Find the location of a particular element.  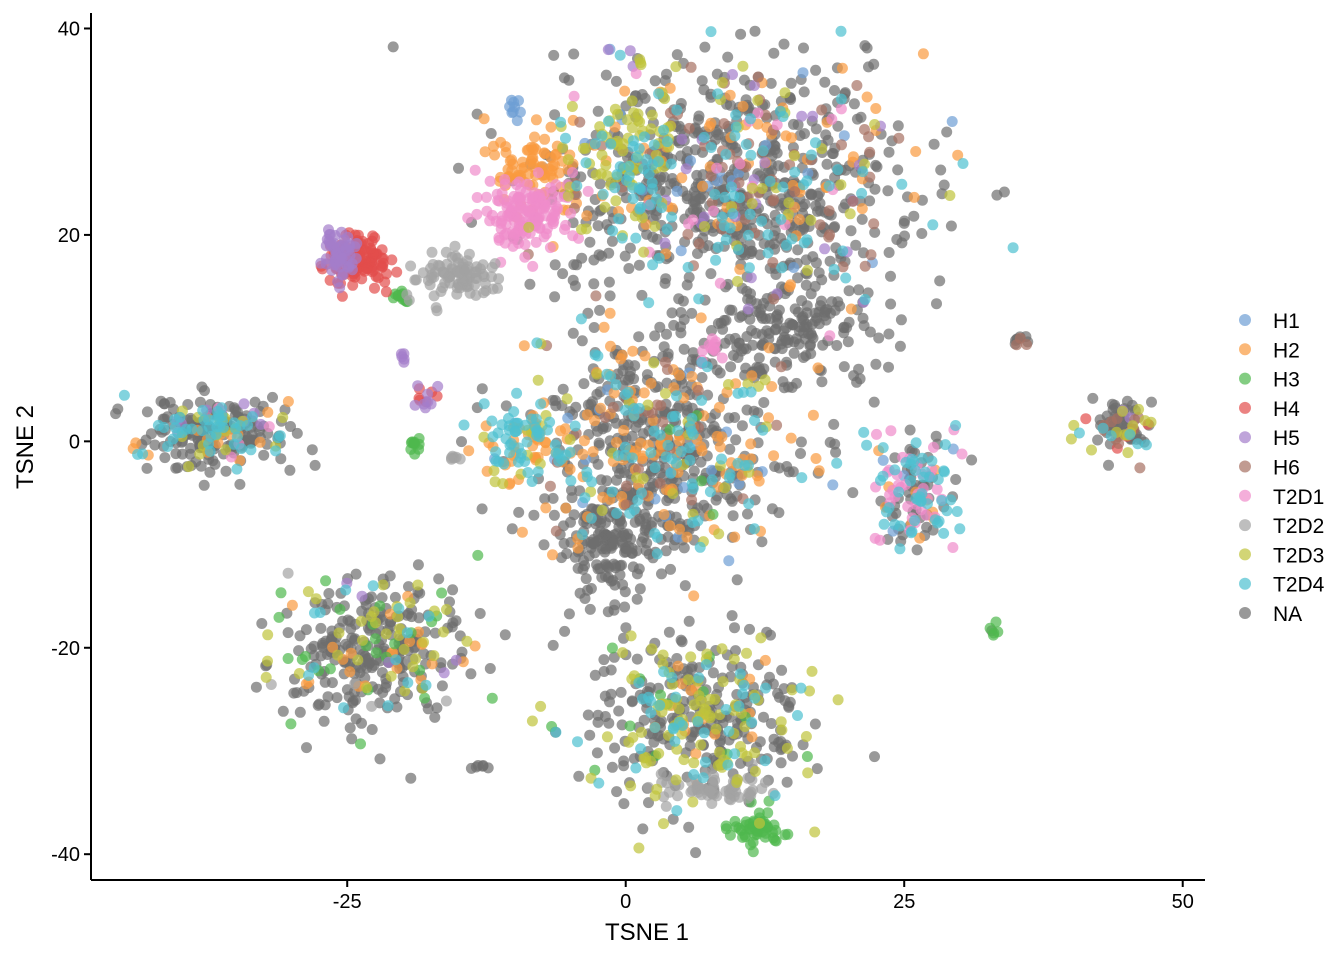

legend-key-t2d4 is located at coordinates (1245, 583).